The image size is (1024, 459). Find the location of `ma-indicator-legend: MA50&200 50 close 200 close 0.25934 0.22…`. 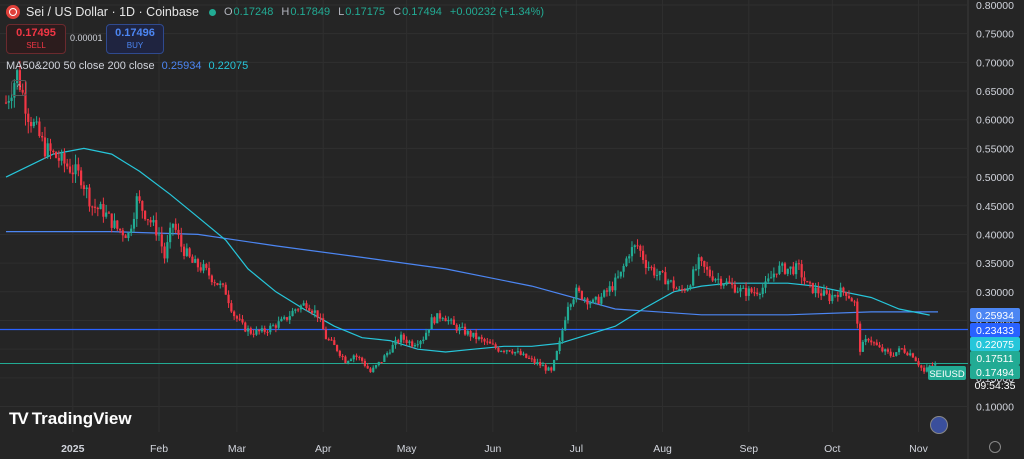

ma-indicator-legend: MA50&200 50 close 200 close 0.25934 0.22… is located at coordinates (127, 66).